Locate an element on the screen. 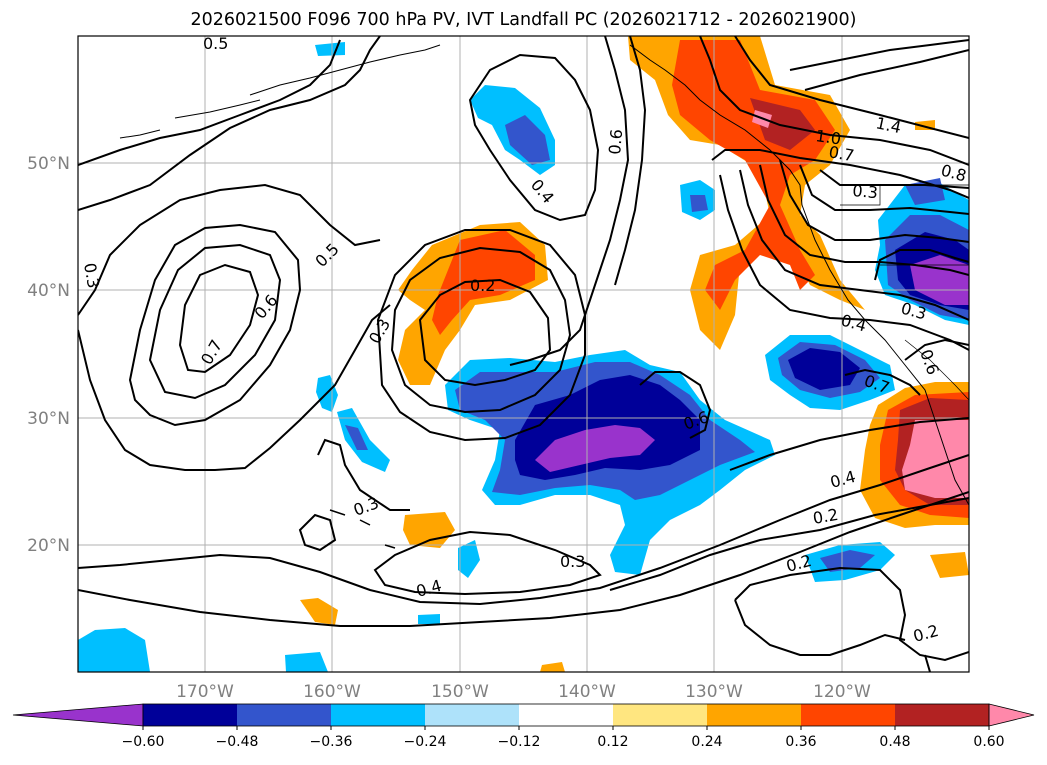 The width and height of the screenshot is (1047, 765). contour-label: 1.4 is located at coordinates (888, 125).